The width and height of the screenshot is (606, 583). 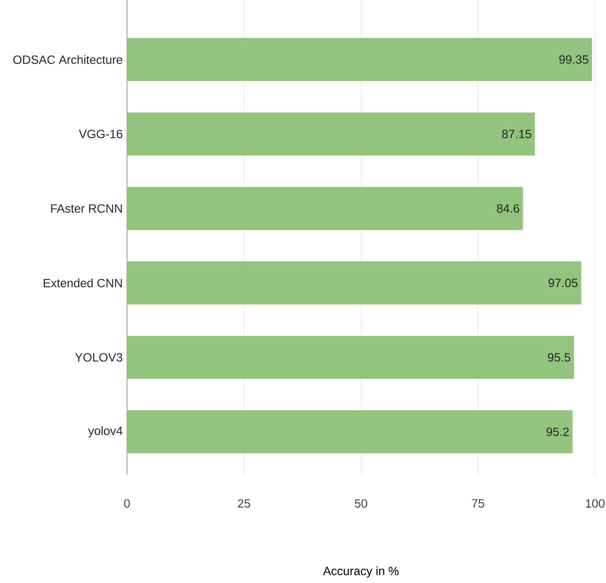 I want to click on data-label: 99.35, so click(x=573, y=59).